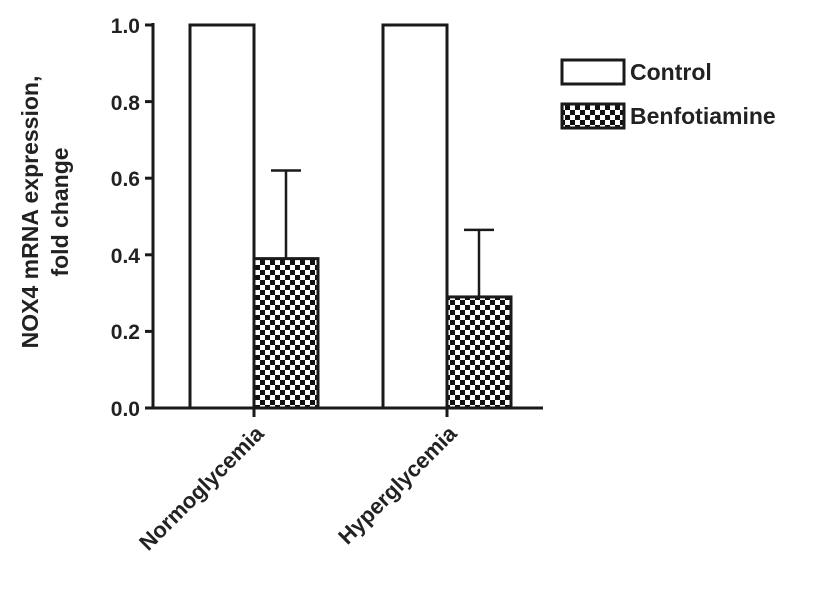  Describe the element at coordinates (125, 409) in the screenshot. I see `y-tick-label: 0.0` at that location.